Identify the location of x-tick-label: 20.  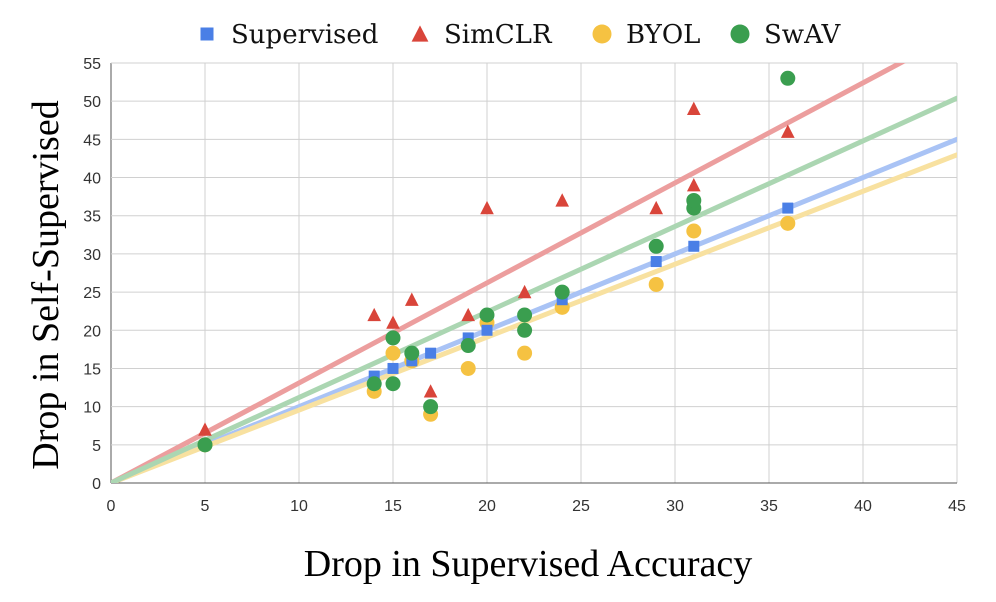
(487, 506).